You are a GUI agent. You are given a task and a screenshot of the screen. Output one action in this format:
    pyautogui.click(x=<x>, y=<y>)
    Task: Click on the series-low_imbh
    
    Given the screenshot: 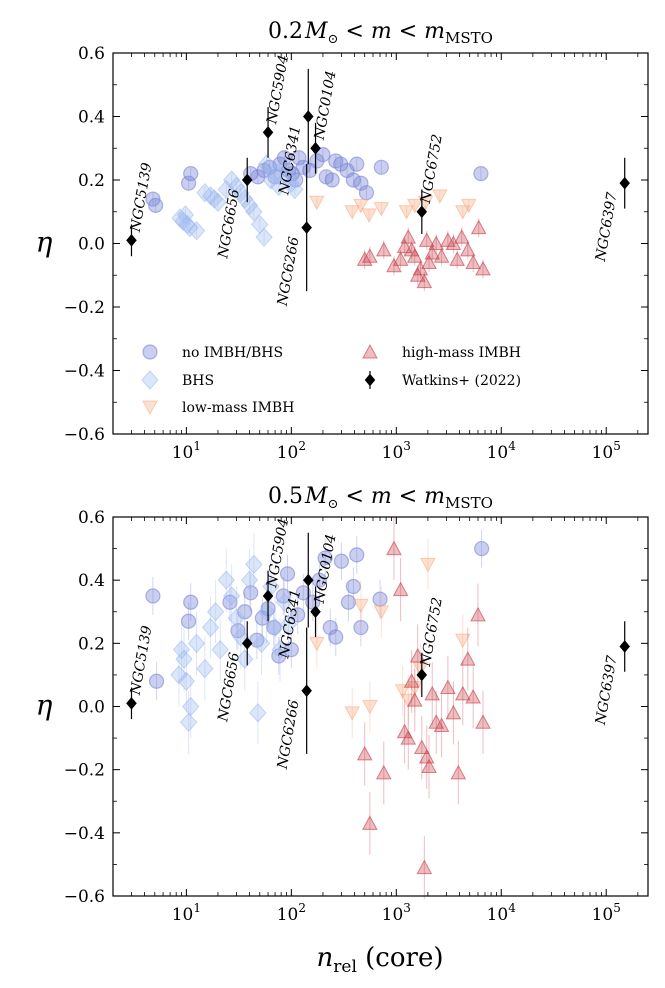 What is the action you would take?
    pyautogui.click(x=393, y=206)
    